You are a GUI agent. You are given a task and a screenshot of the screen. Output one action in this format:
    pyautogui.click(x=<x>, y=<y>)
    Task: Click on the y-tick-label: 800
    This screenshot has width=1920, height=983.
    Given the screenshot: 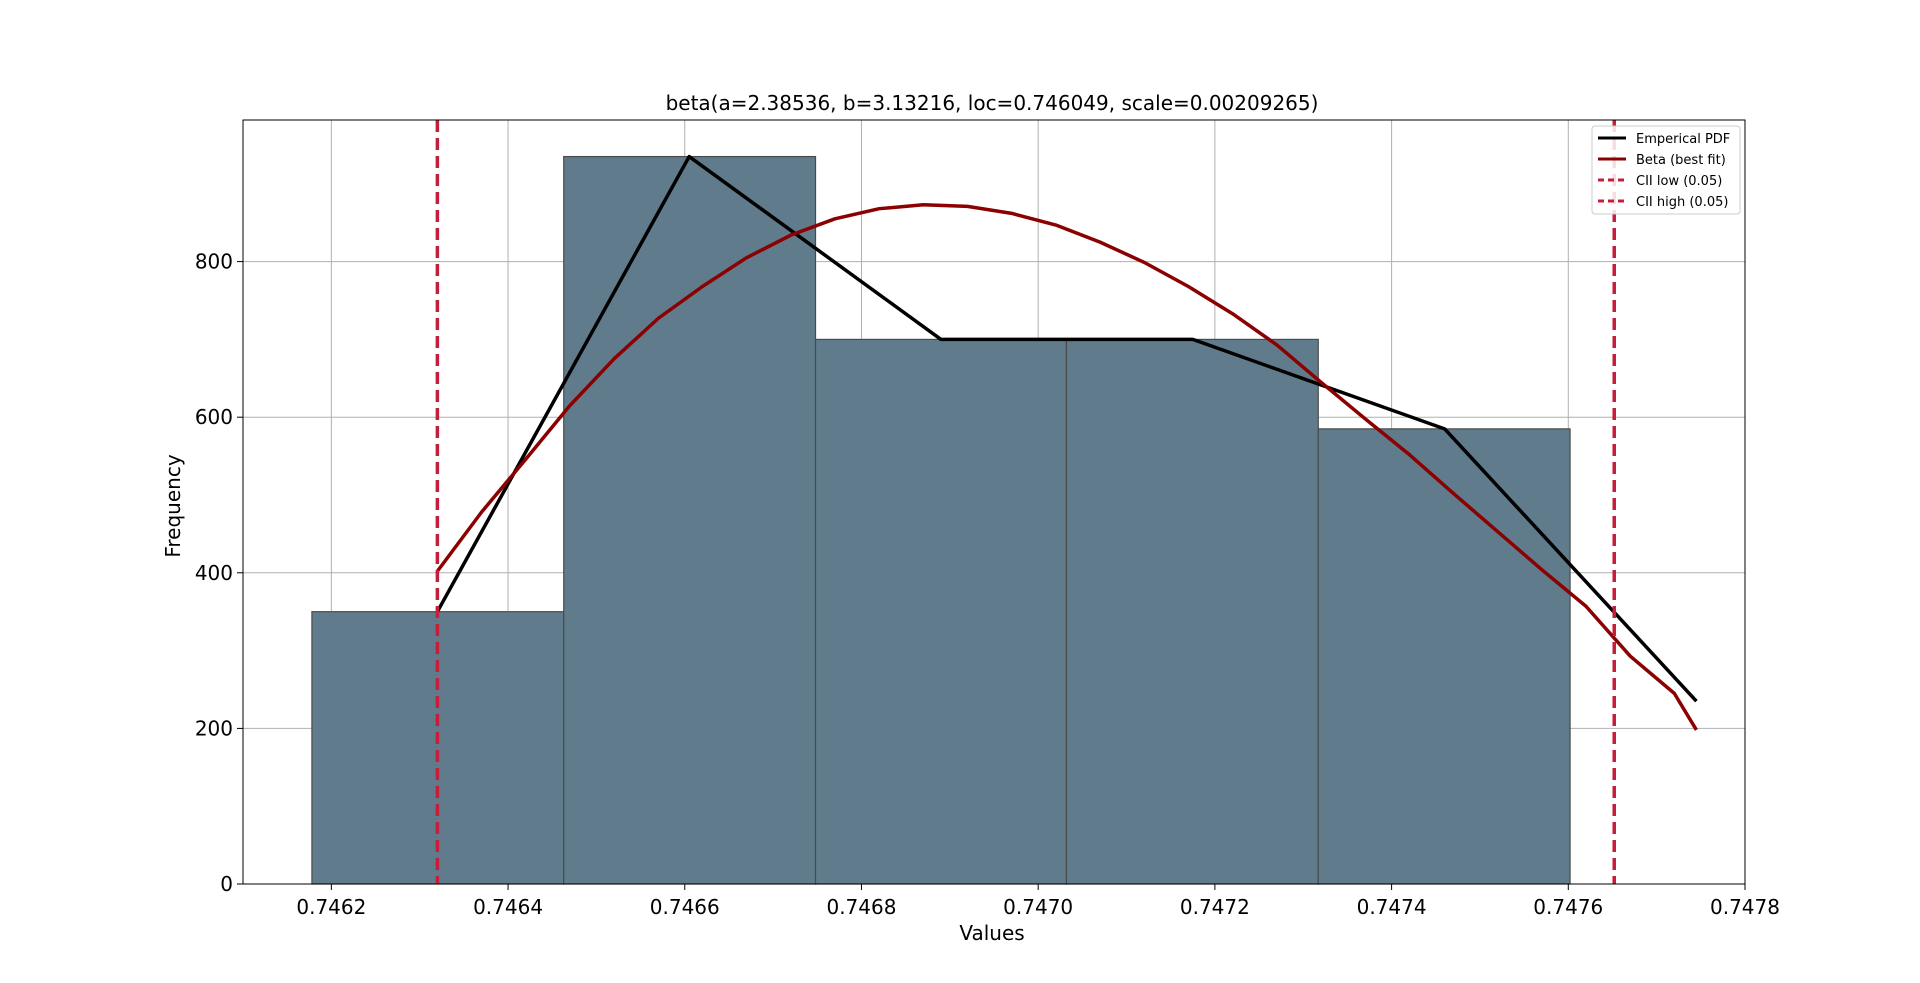 What is the action you would take?
    pyautogui.click(x=214, y=262)
    